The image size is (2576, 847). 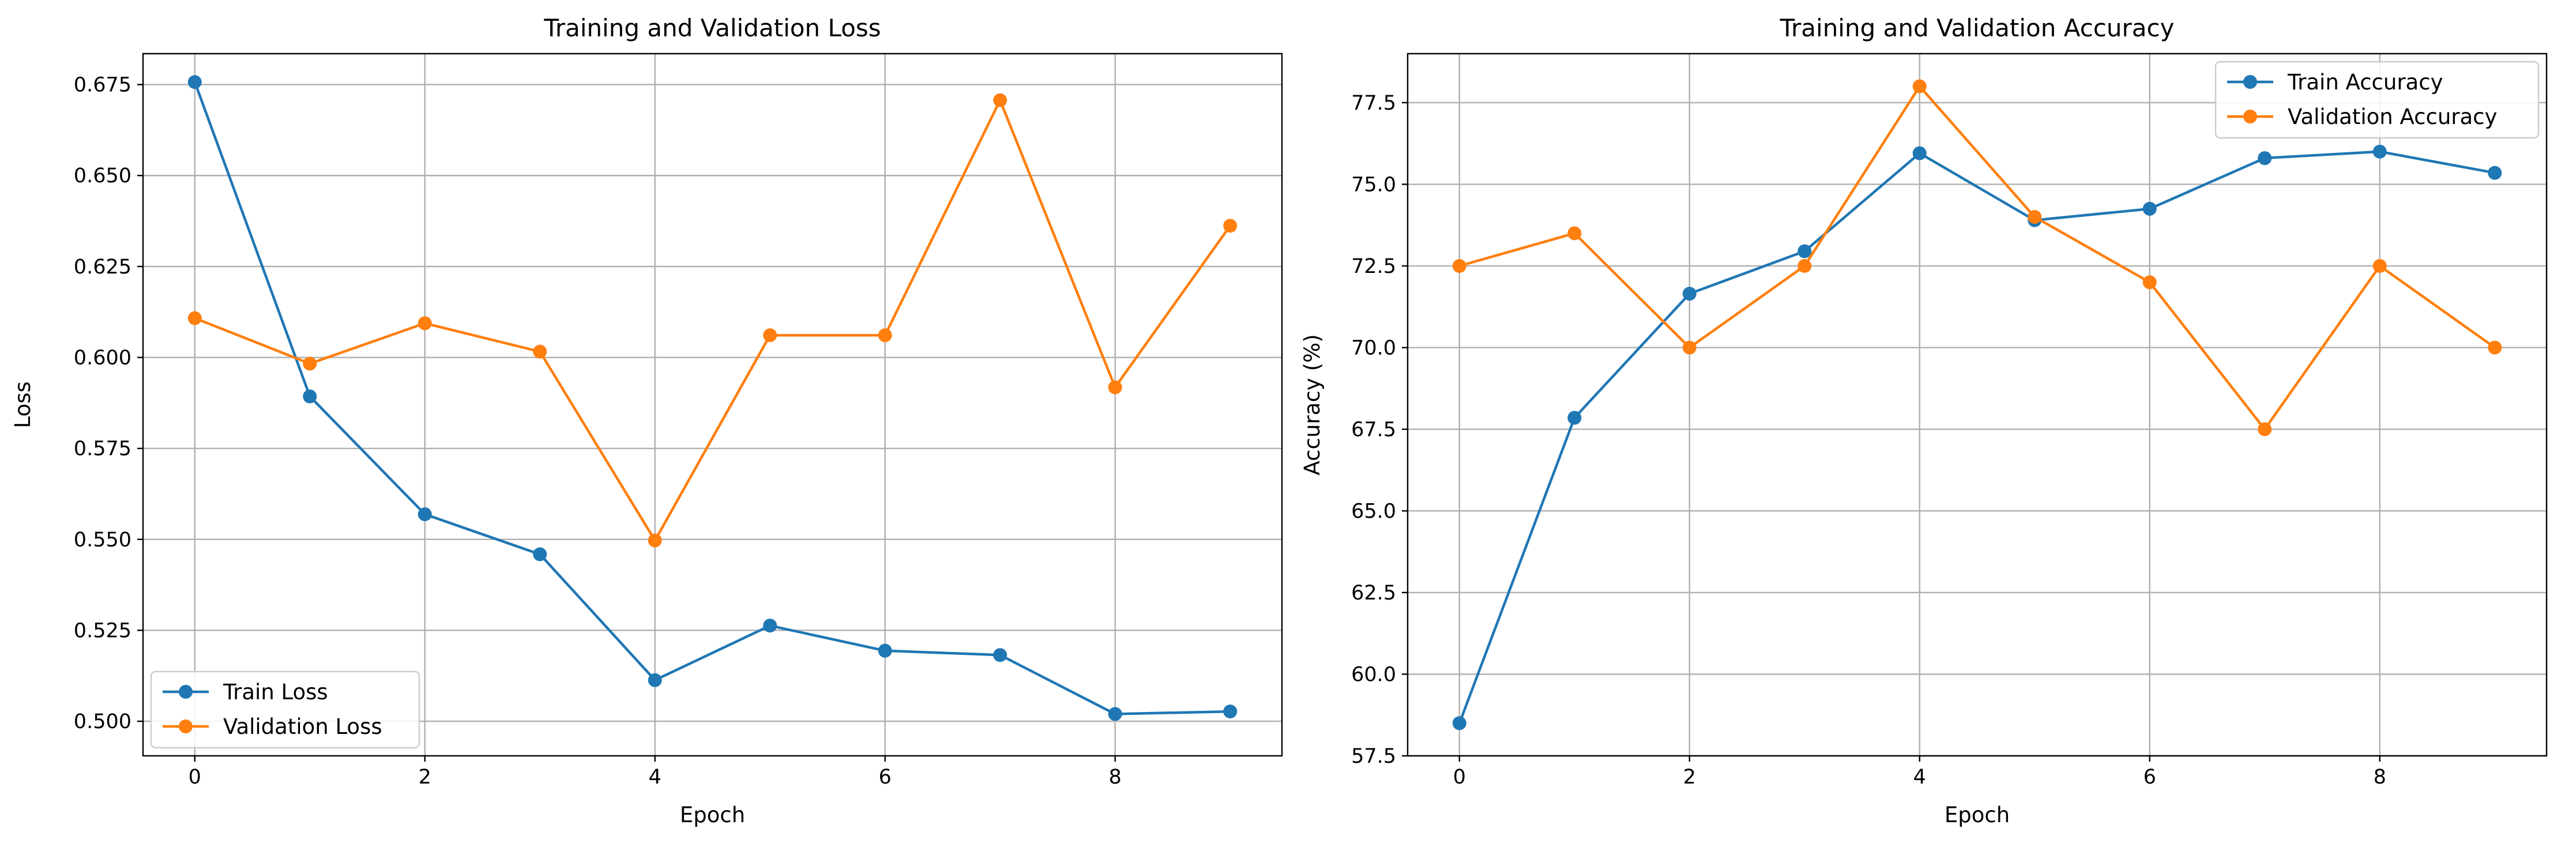 I want to click on y-tick-label: 60.0, so click(x=1373, y=675).